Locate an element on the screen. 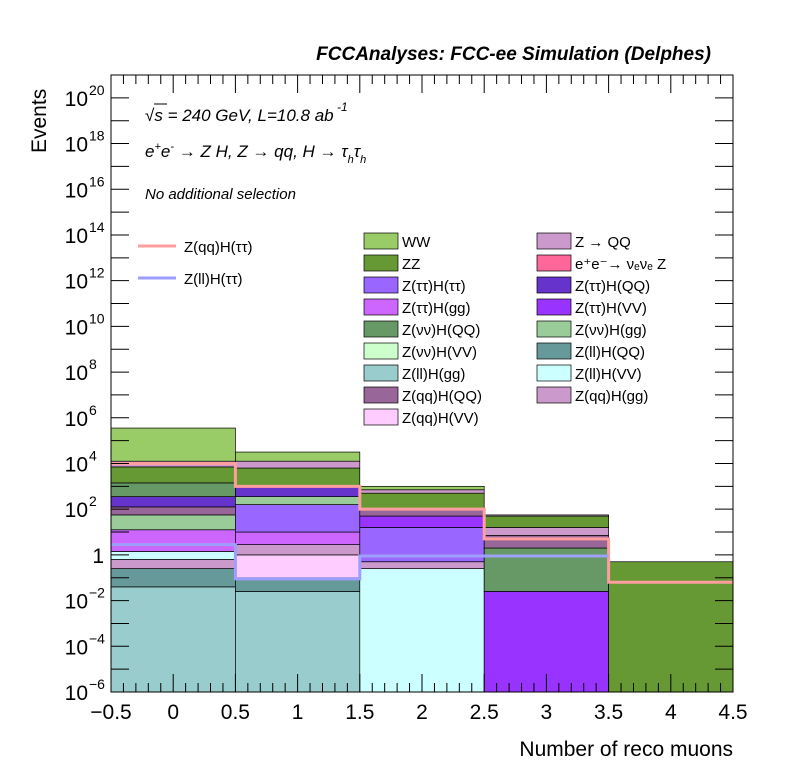 The width and height of the screenshot is (796, 772). legend-label: ZZ is located at coordinates (411, 264).